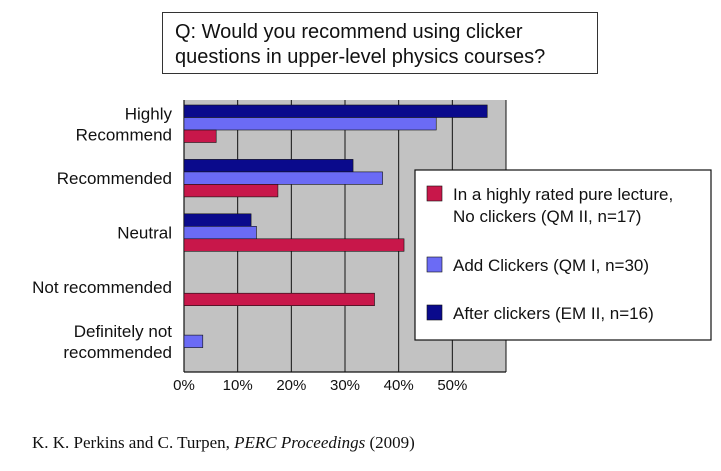 The image size is (721, 471). Describe the element at coordinates (547, 216) in the screenshot. I see `legend-label: No clickers (QM II, n=17)` at that location.